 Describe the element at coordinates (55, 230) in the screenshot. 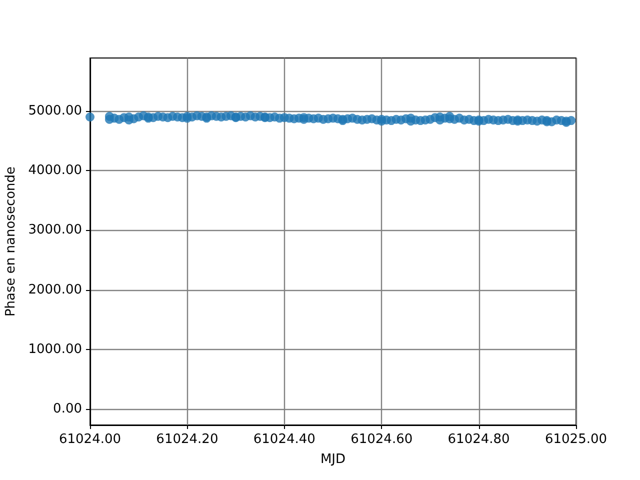

I see `y-tick-label: 3000.00` at that location.